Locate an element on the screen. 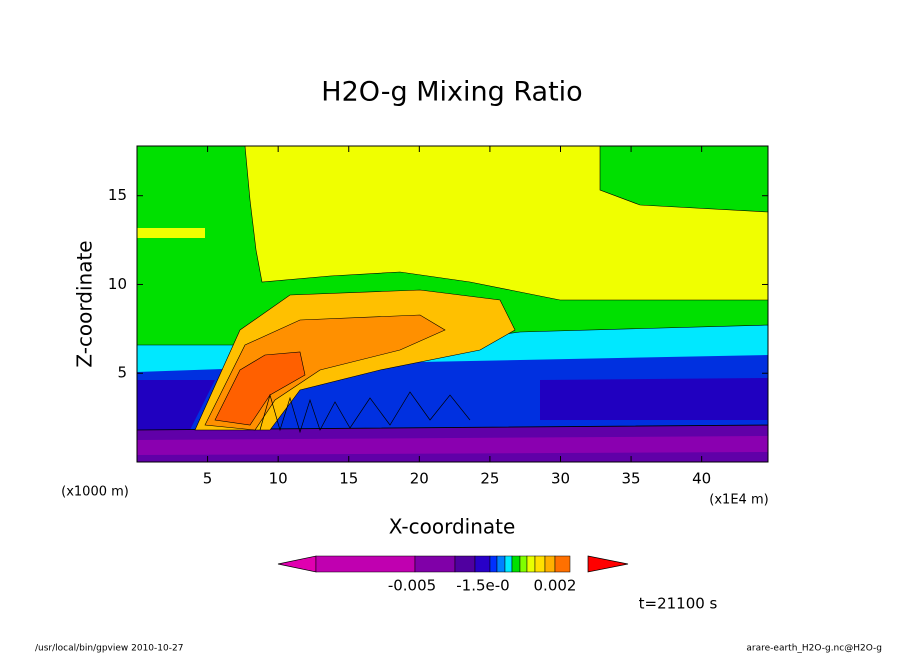  colorbar-label: -1.5e-0 is located at coordinates (482, 586).